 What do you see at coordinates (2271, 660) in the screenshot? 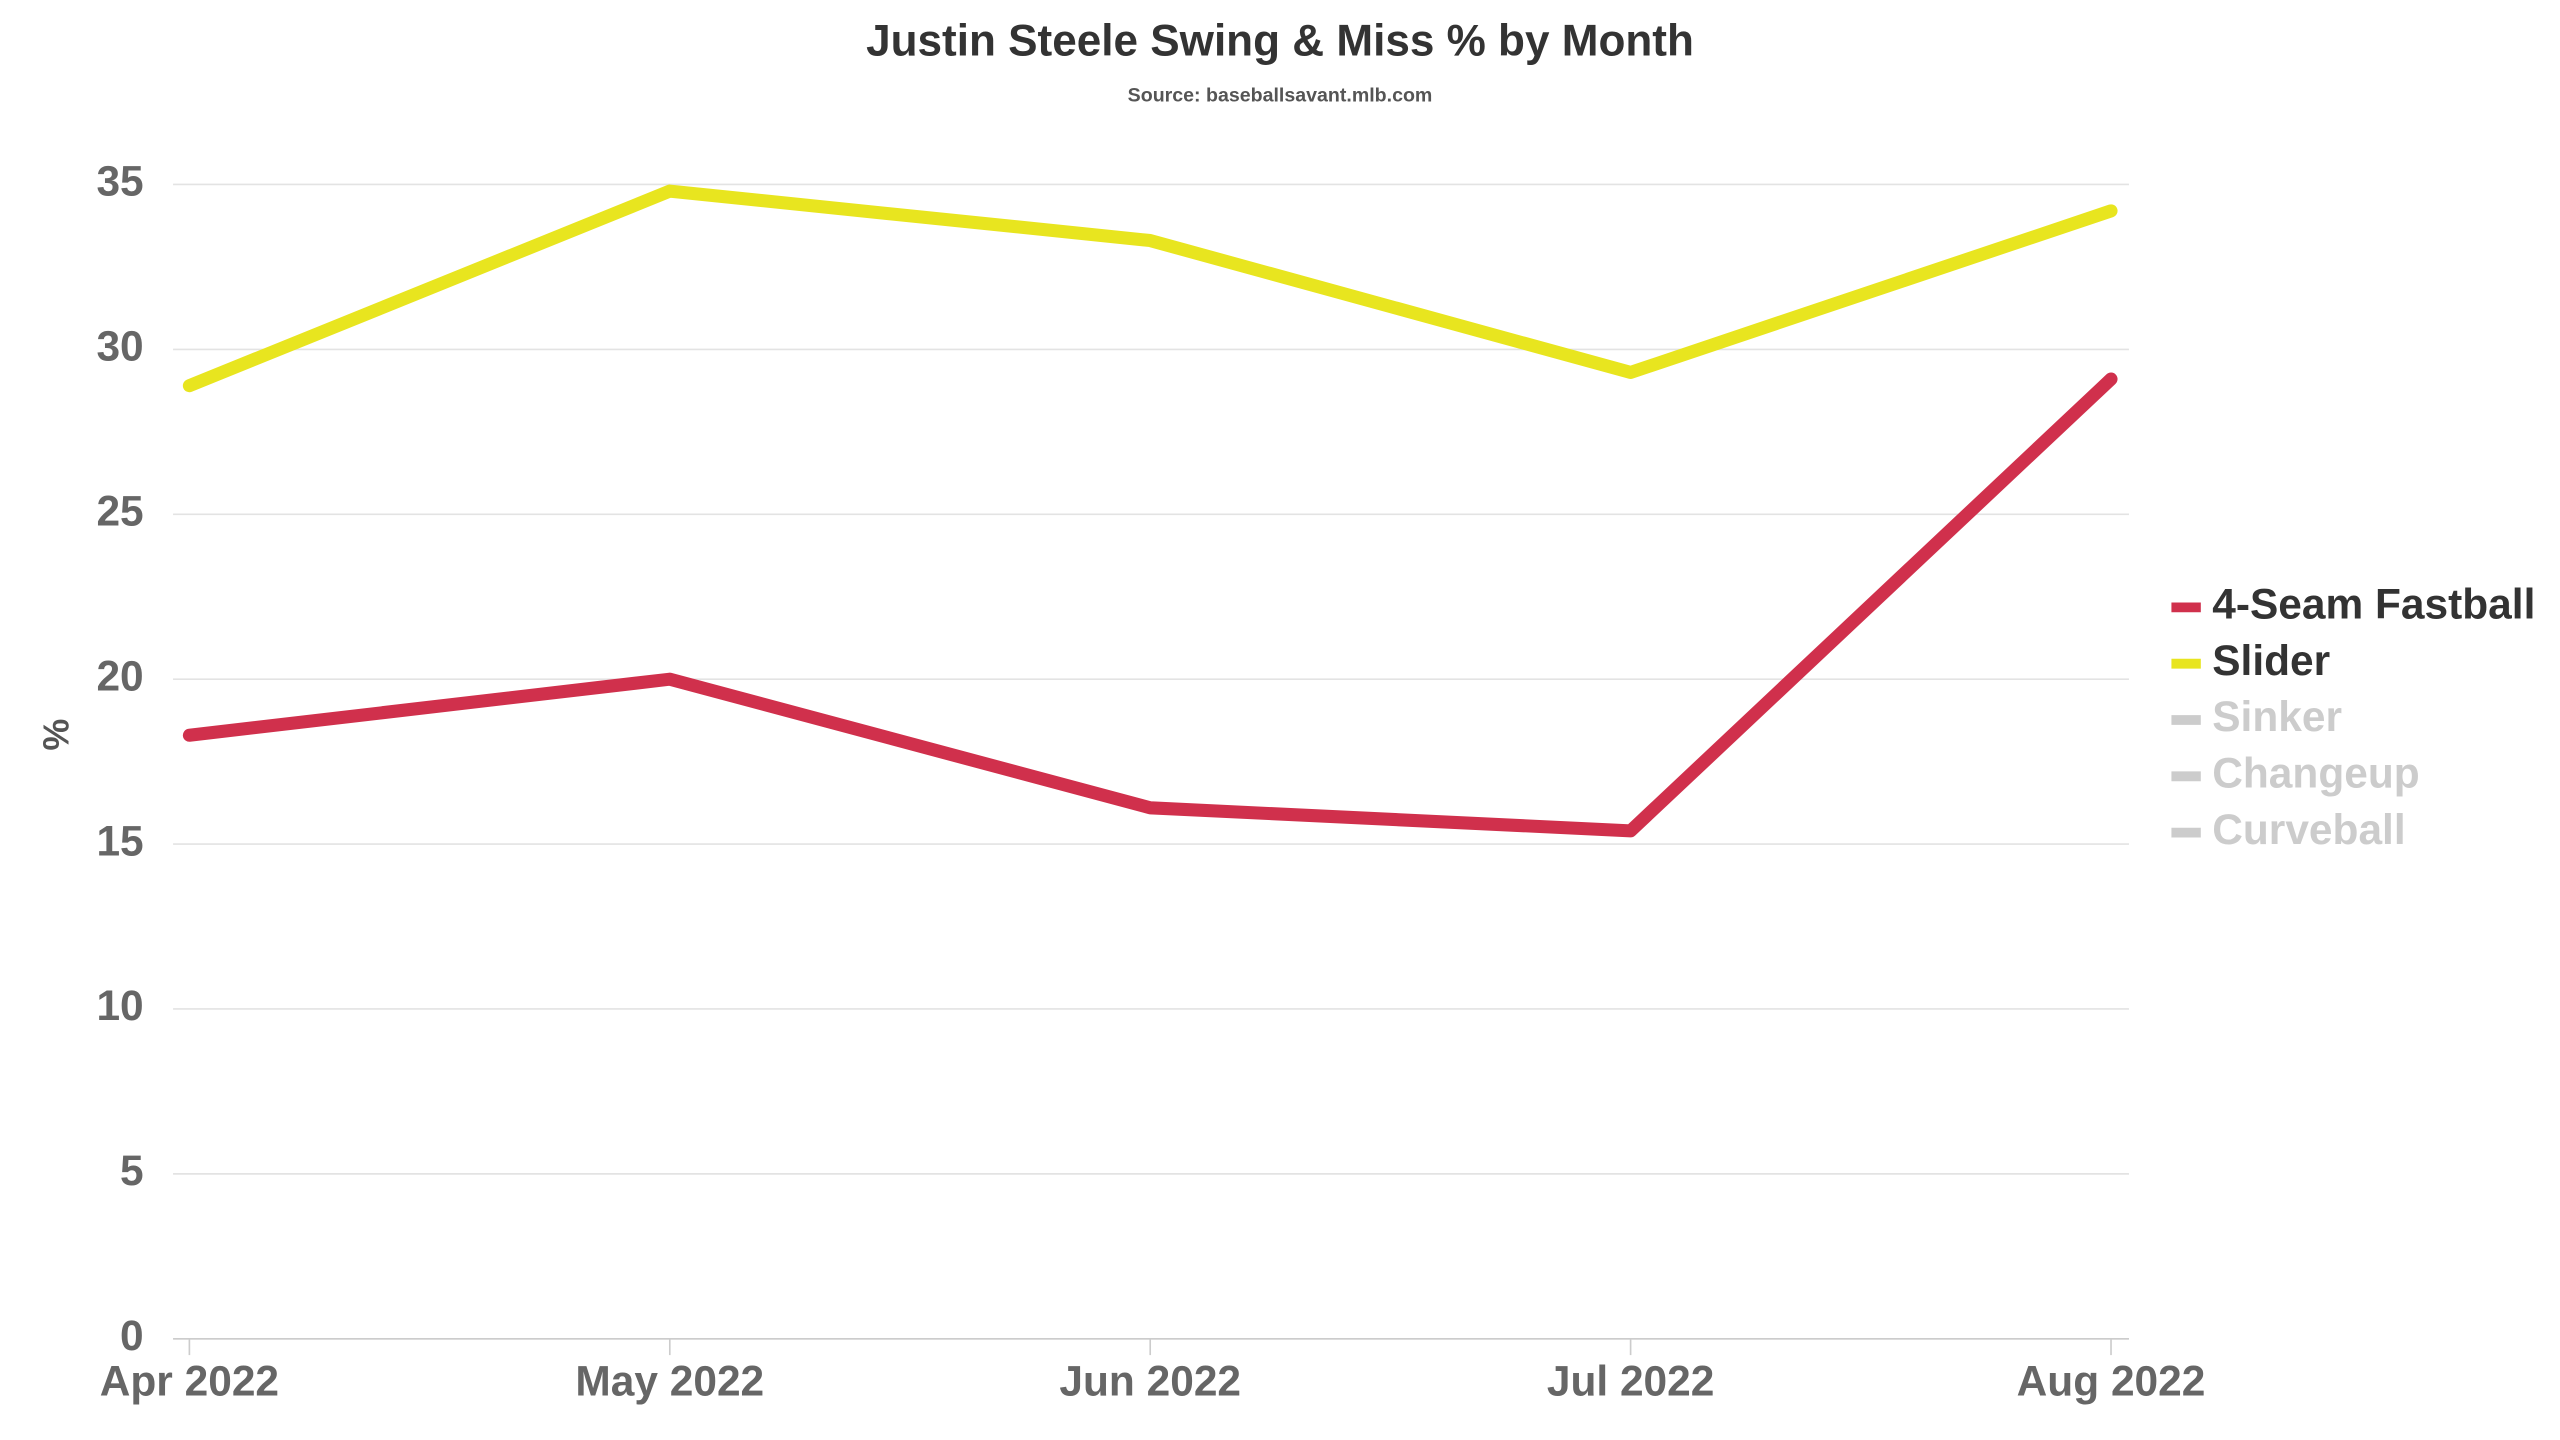
I see `legend-label: Slider` at bounding box center [2271, 660].